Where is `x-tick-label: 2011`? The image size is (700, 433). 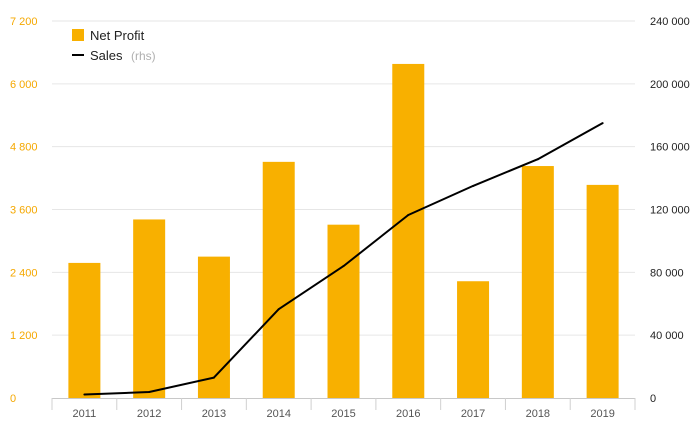
x-tick-label: 2011 is located at coordinates (85, 414).